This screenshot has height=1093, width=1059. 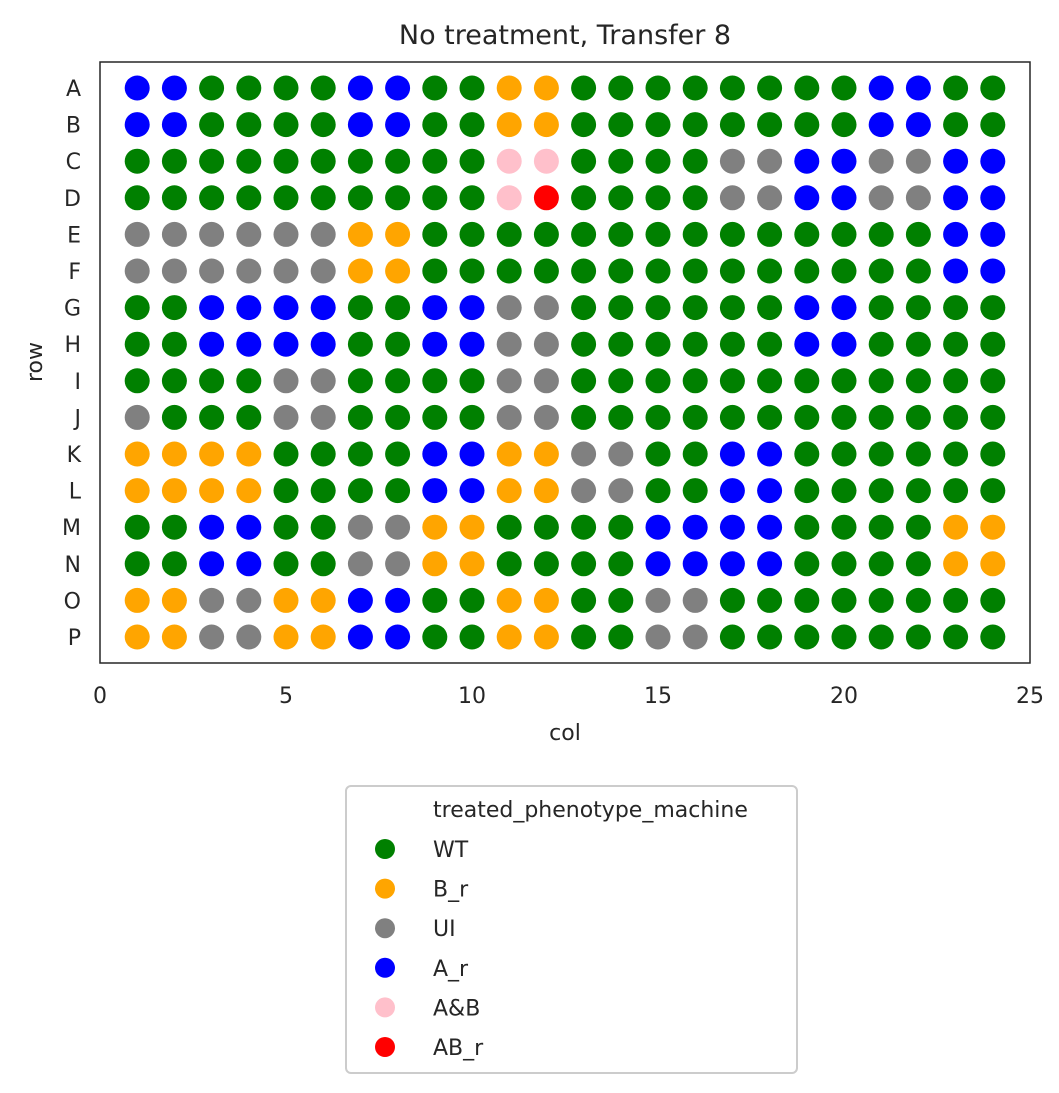 What do you see at coordinates (584, 564) in the screenshot?
I see `well-N13` at bounding box center [584, 564].